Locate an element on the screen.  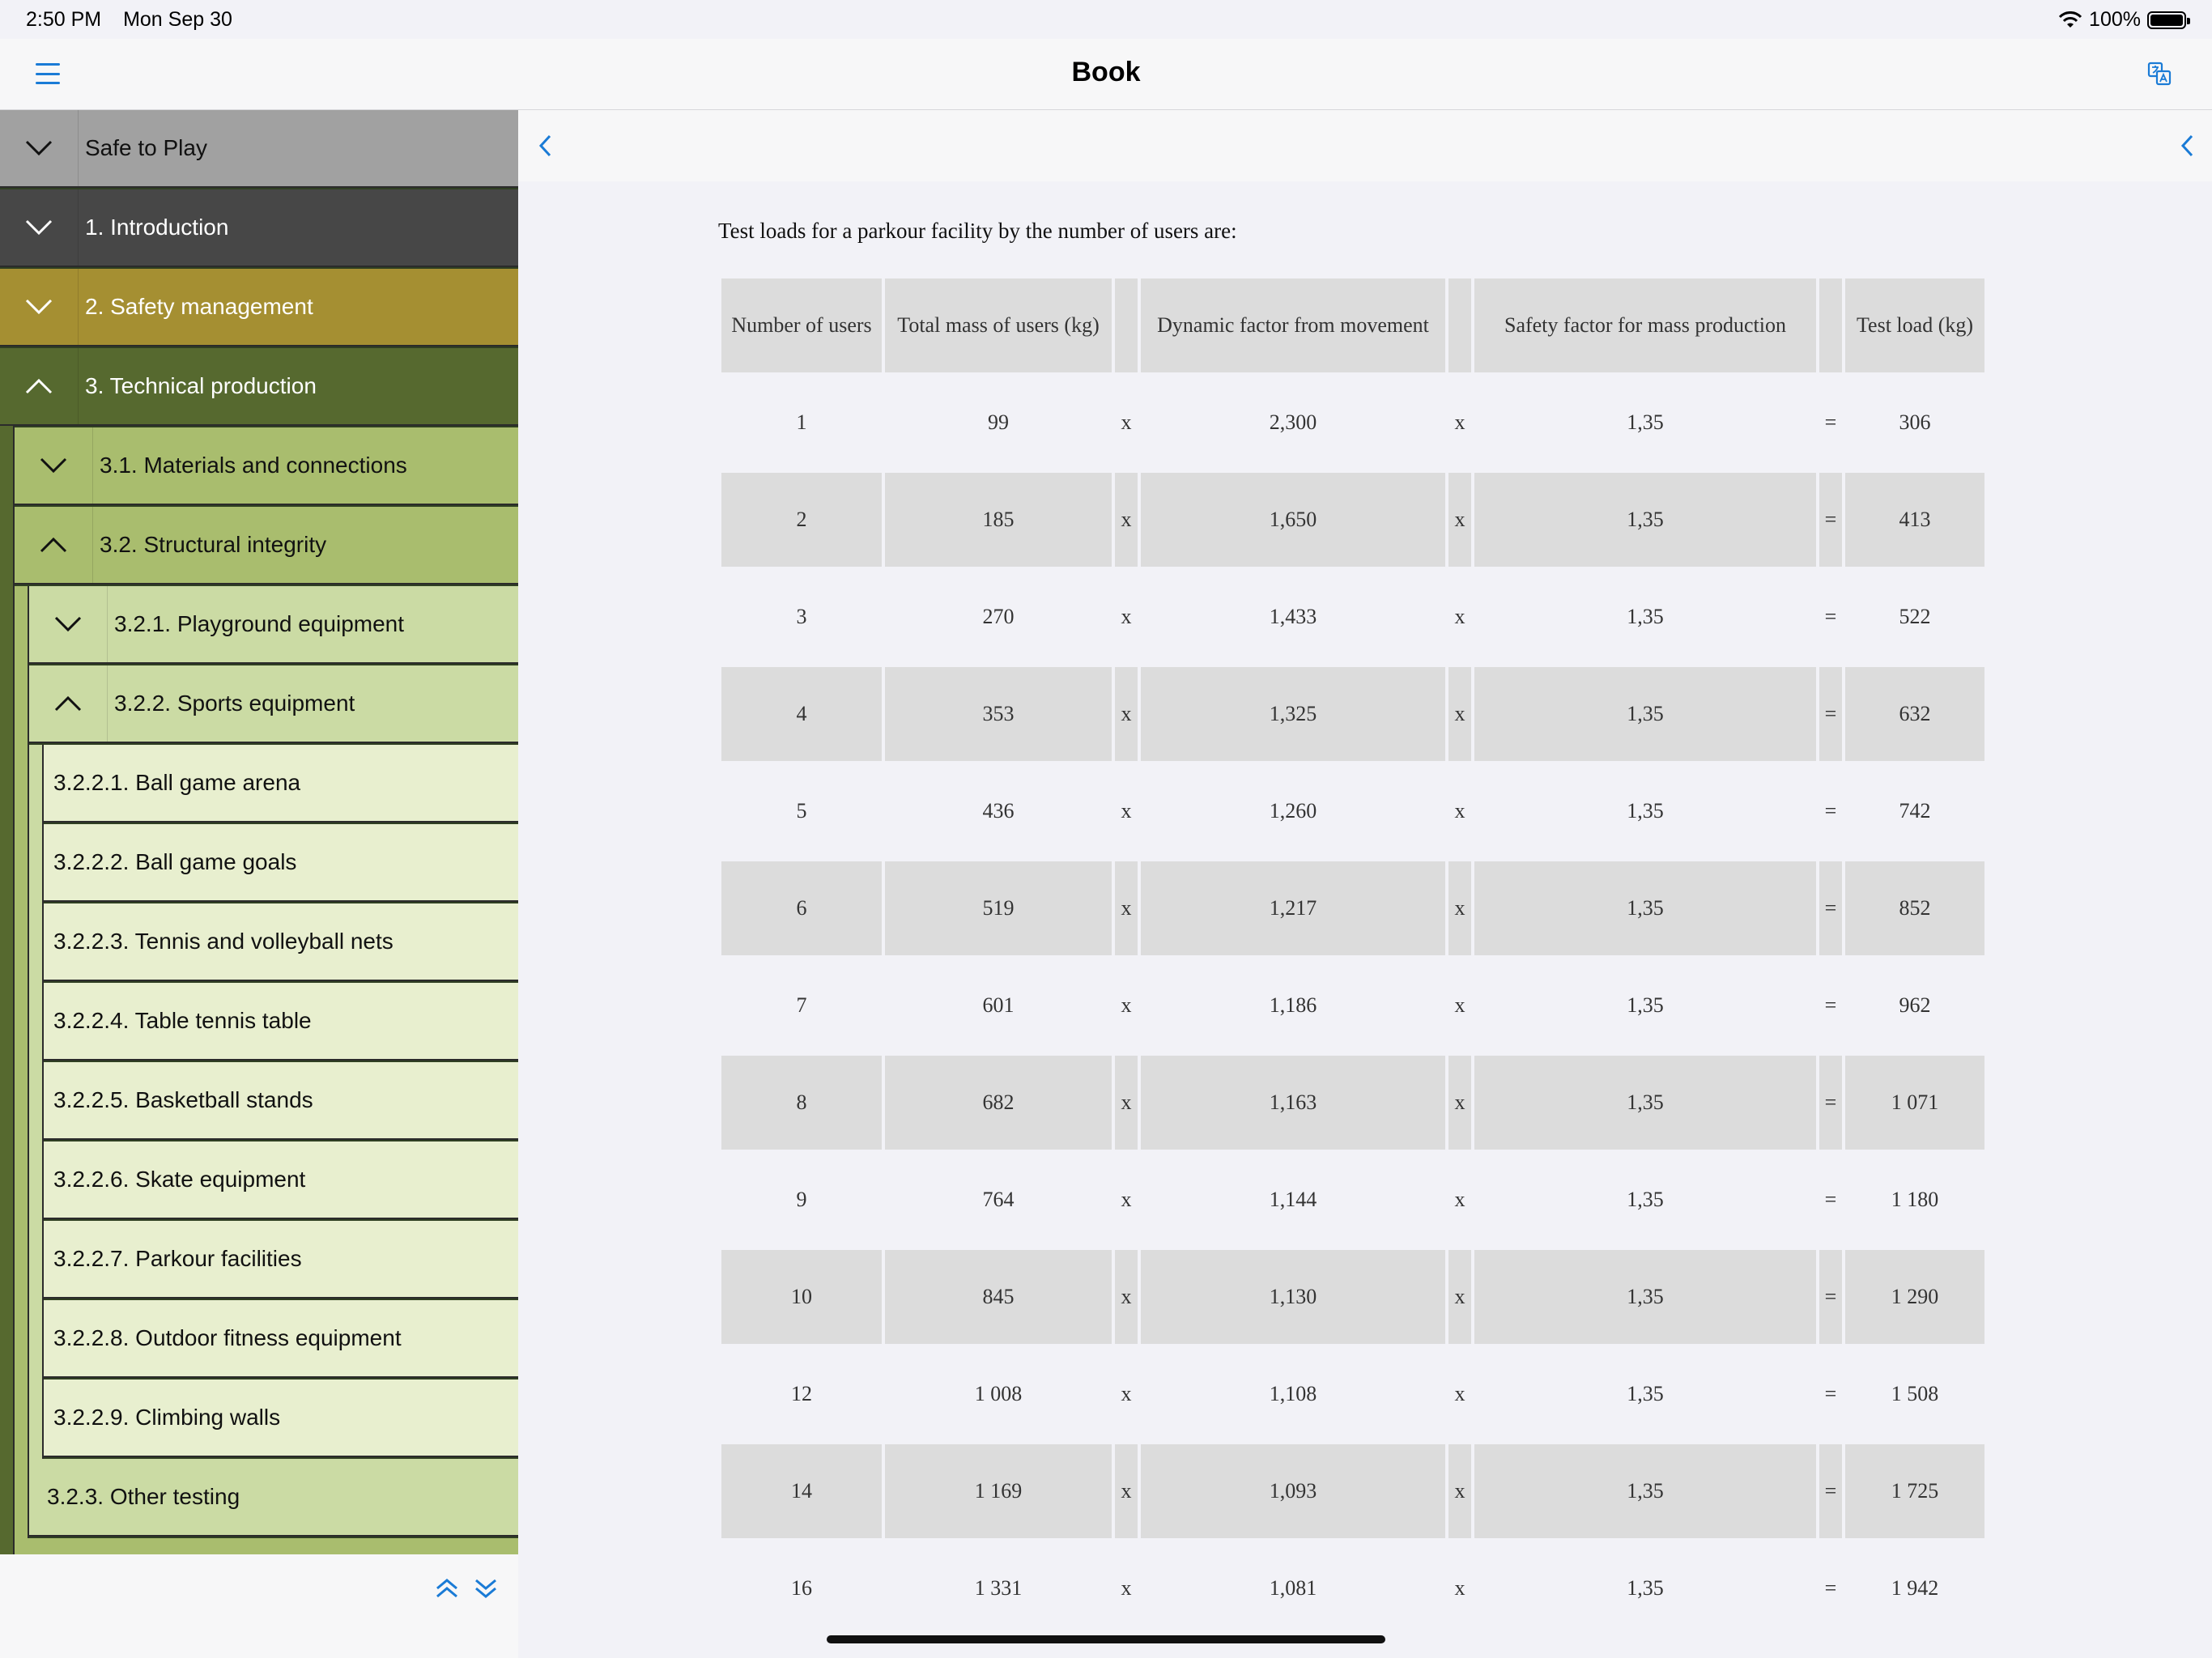
sidebar-item: 3.2.2.1. Ball game arena is located at coordinates (281, 784).